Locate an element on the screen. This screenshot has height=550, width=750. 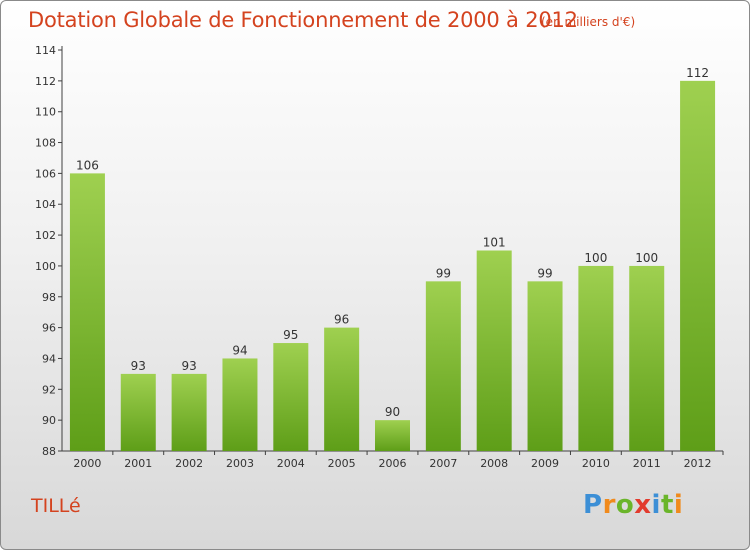
x-tick-label-2012: 2012 is located at coordinates (698, 463).